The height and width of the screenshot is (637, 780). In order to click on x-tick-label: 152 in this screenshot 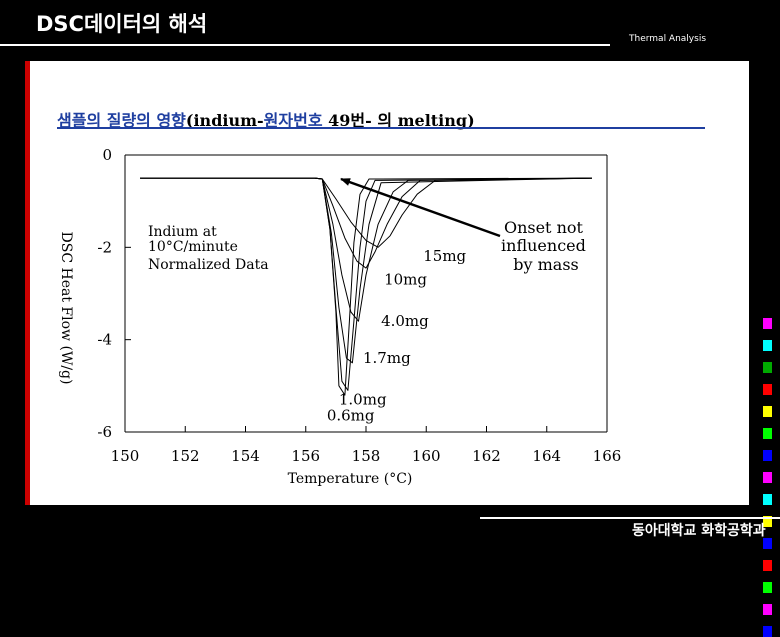, I will do `click(185, 456)`.